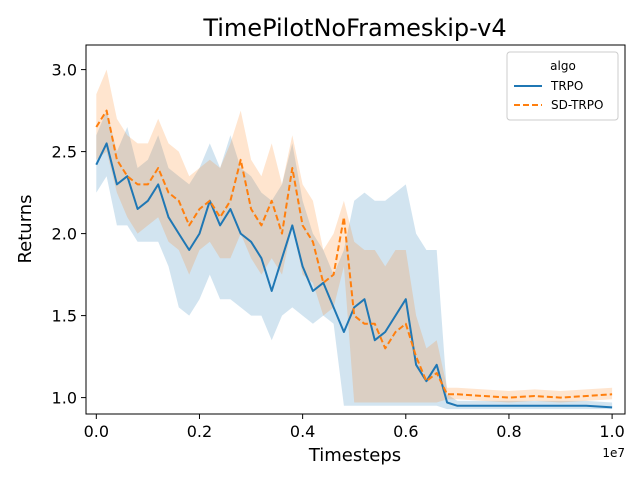 This screenshot has width=640, height=480. Describe the element at coordinates (64, 398) in the screenshot. I see `y-tick-label: 1.0` at that location.